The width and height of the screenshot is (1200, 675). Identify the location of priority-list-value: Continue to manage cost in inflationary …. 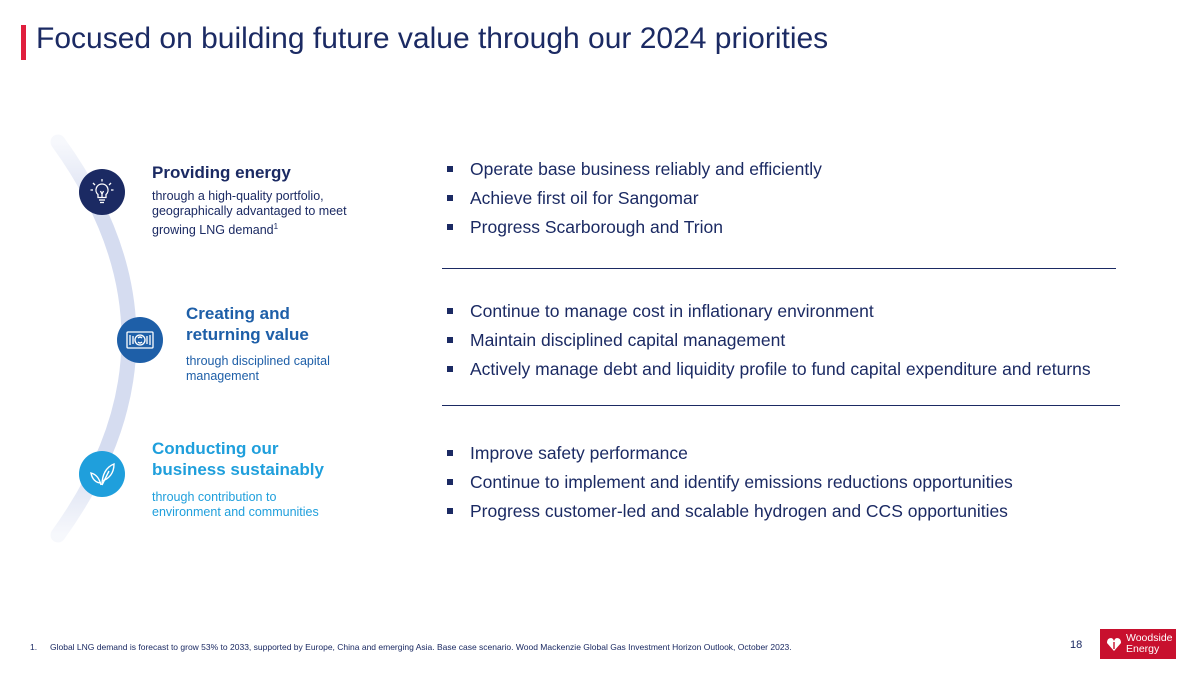
(760, 344).